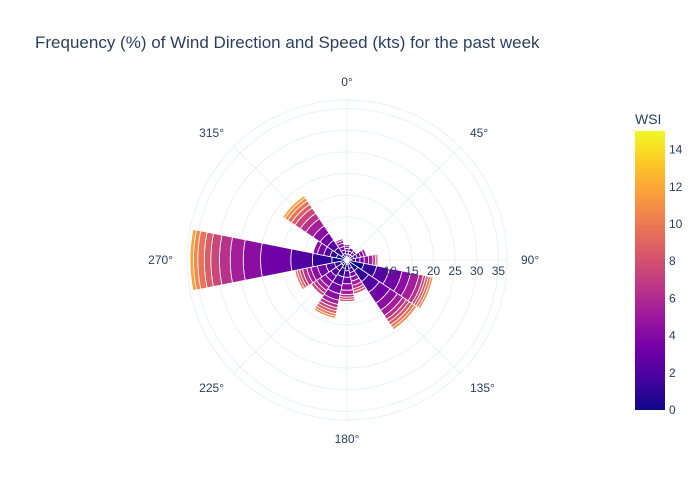 This screenshot has height=500, width=700. What do you see at coordinates (672, 373) in the screenshot?
I see `colorbar-tick-label: 2` at bounding box center [672, 373].